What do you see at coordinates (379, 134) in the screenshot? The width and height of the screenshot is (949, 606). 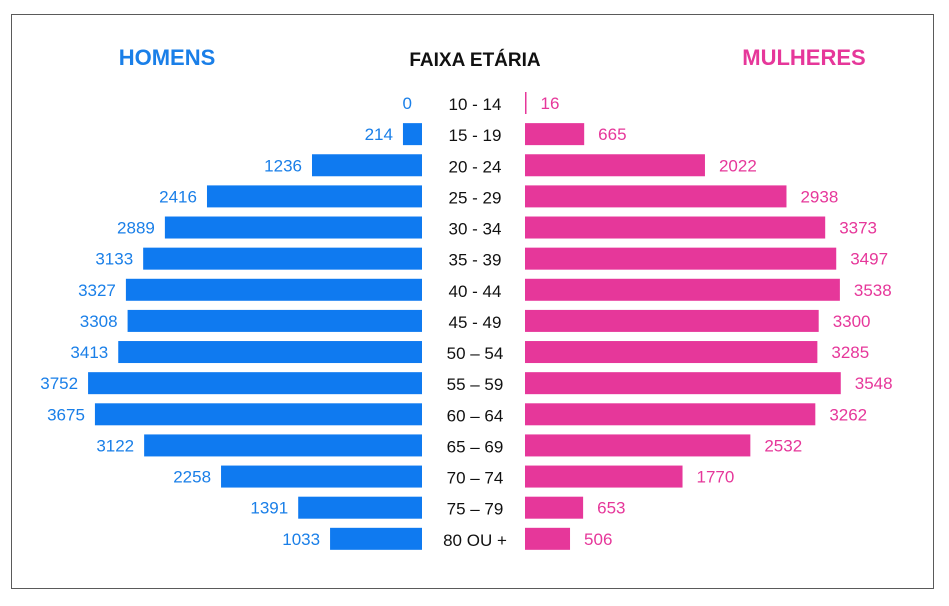 I see `men-value-label: 214` at bounding box center [379, 134].